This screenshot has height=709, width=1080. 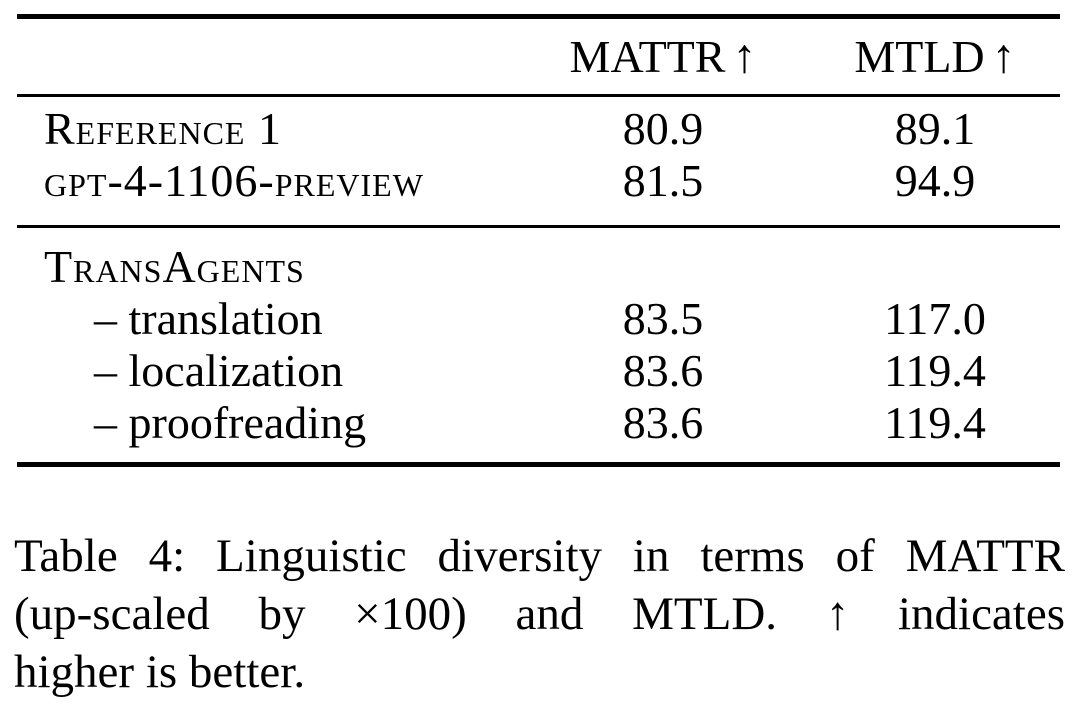 I want to click on table-row-reference-1: Reference 1 80.9 89.1, so click(x=538, y=129).